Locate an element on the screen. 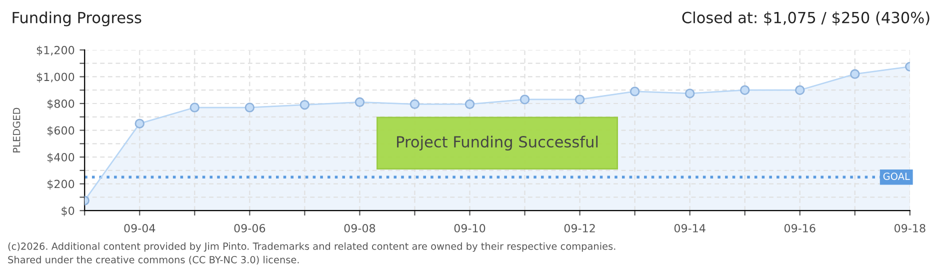 This screenshot has width=940, height=270. text: Shared under the creative commons (CC BY-NC 3.0) license. is located at coordinates (153, 260).